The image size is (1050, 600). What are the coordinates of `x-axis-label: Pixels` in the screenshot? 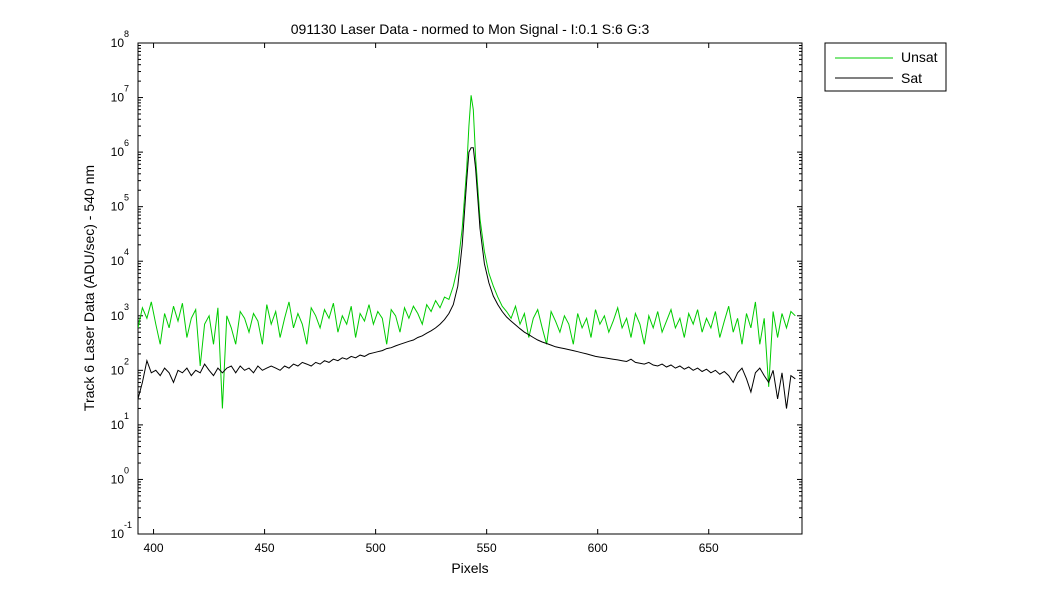 It's located at (469, 568).